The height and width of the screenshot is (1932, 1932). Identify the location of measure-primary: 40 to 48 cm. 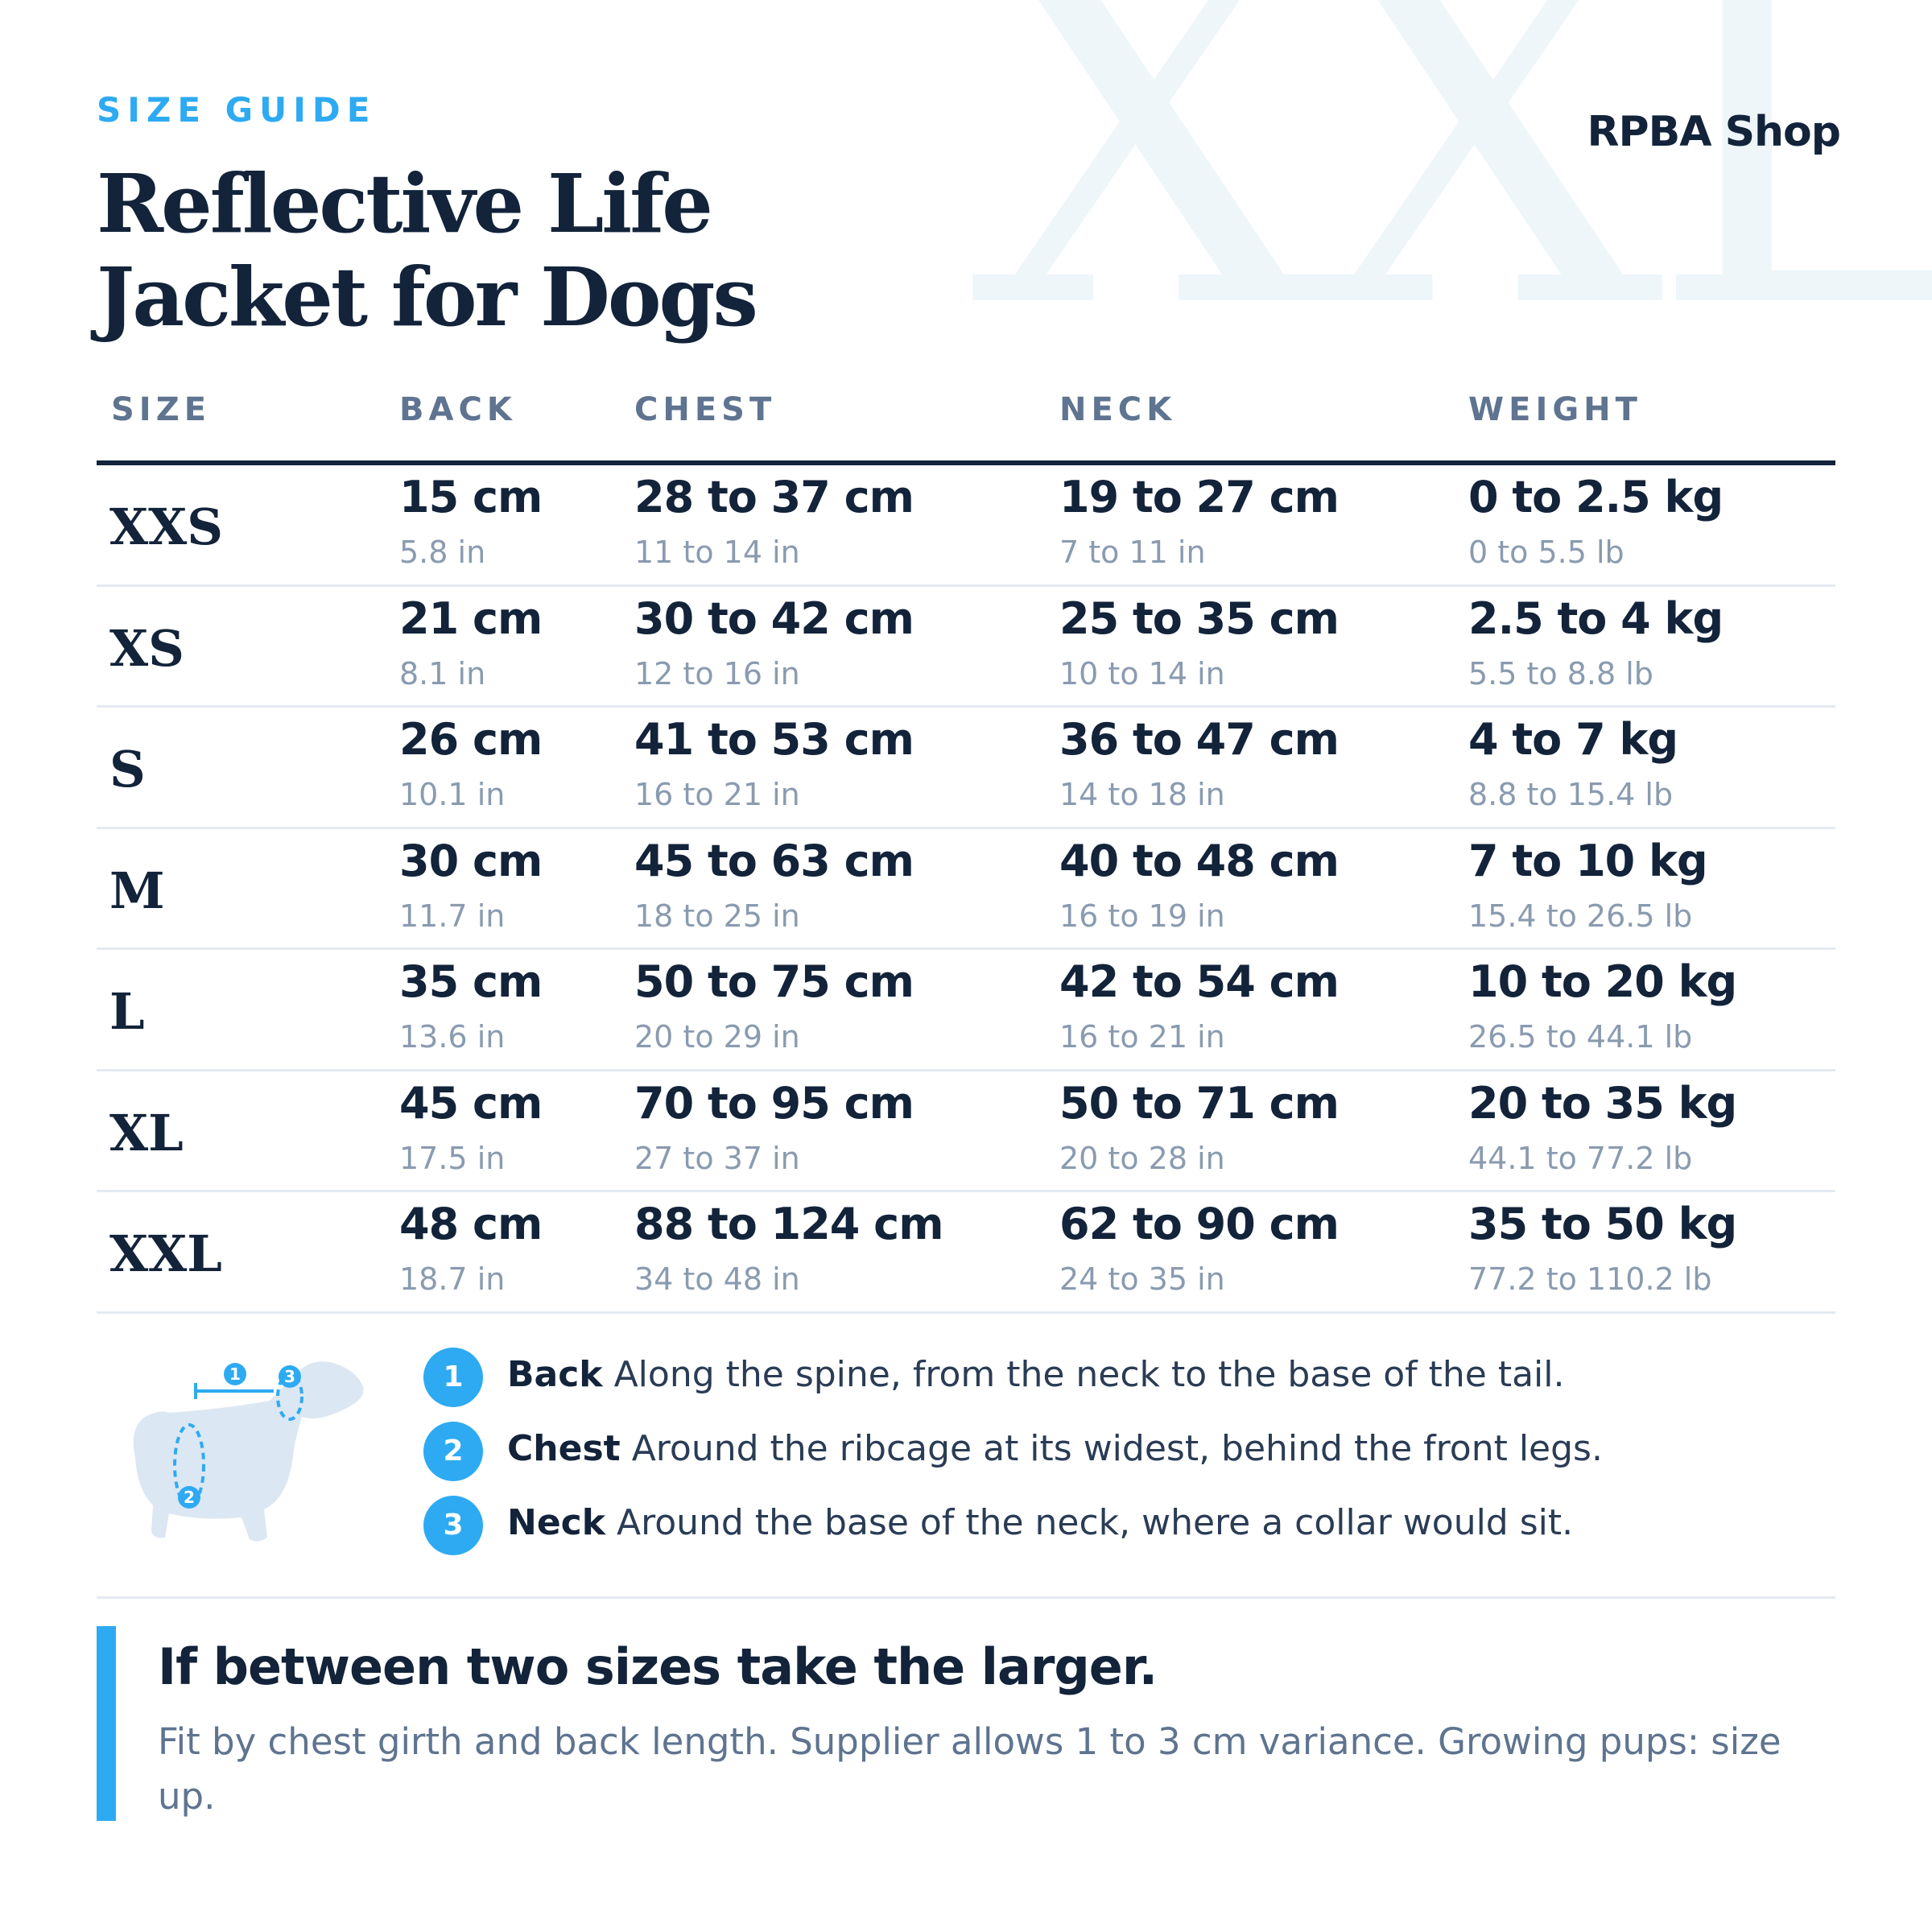
(1199, 860).